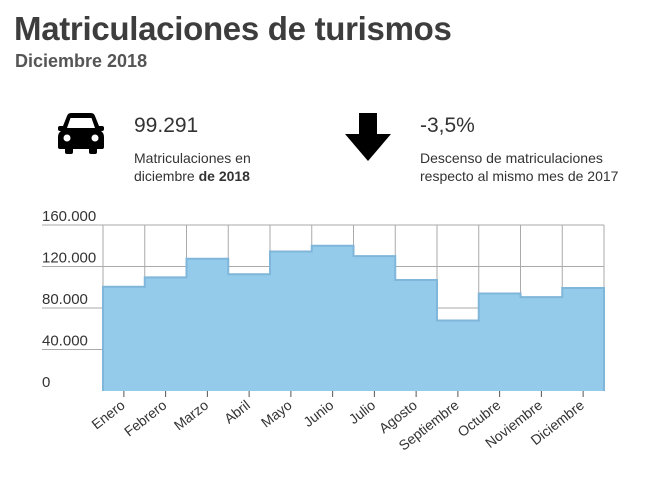 This screenshot has width=670, height=479. Describe the element at coordinates (81, 61) in the screenshot. I see `chart-subtitle: Diciembre 2018` at that location.